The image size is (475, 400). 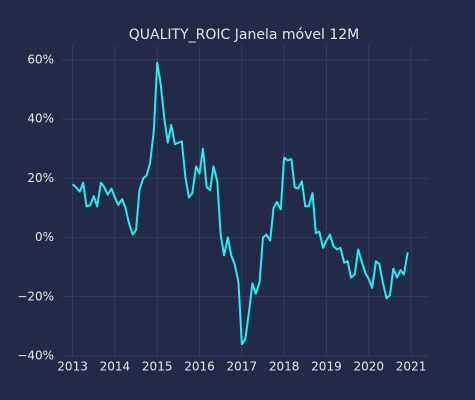 I want to click on y-tick-label: −40%, so click(x=35, y=356).